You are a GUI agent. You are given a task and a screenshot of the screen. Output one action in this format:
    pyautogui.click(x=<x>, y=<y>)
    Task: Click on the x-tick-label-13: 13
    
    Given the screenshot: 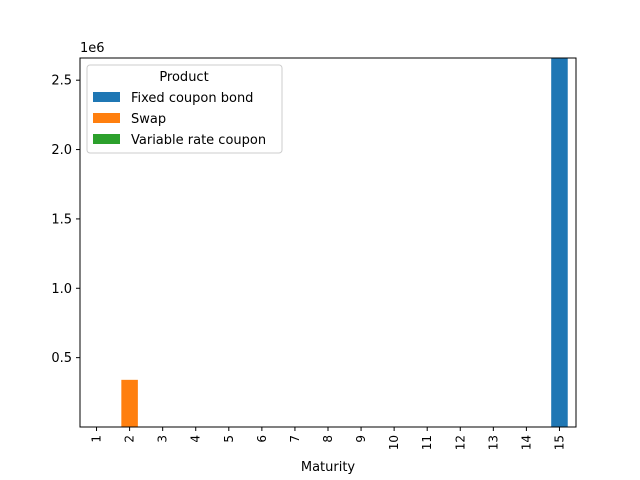 What is the action you would take?
    pyautogui.click(x=493, y=442)
    